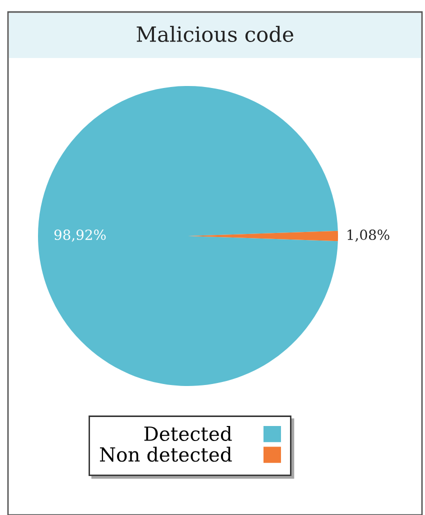 This screenshot has height=515, width=425. What do you see at coordinates (215, 34) in the screenshot?
I see `chart-title: Malicious code` at bounding box center [215, 34].